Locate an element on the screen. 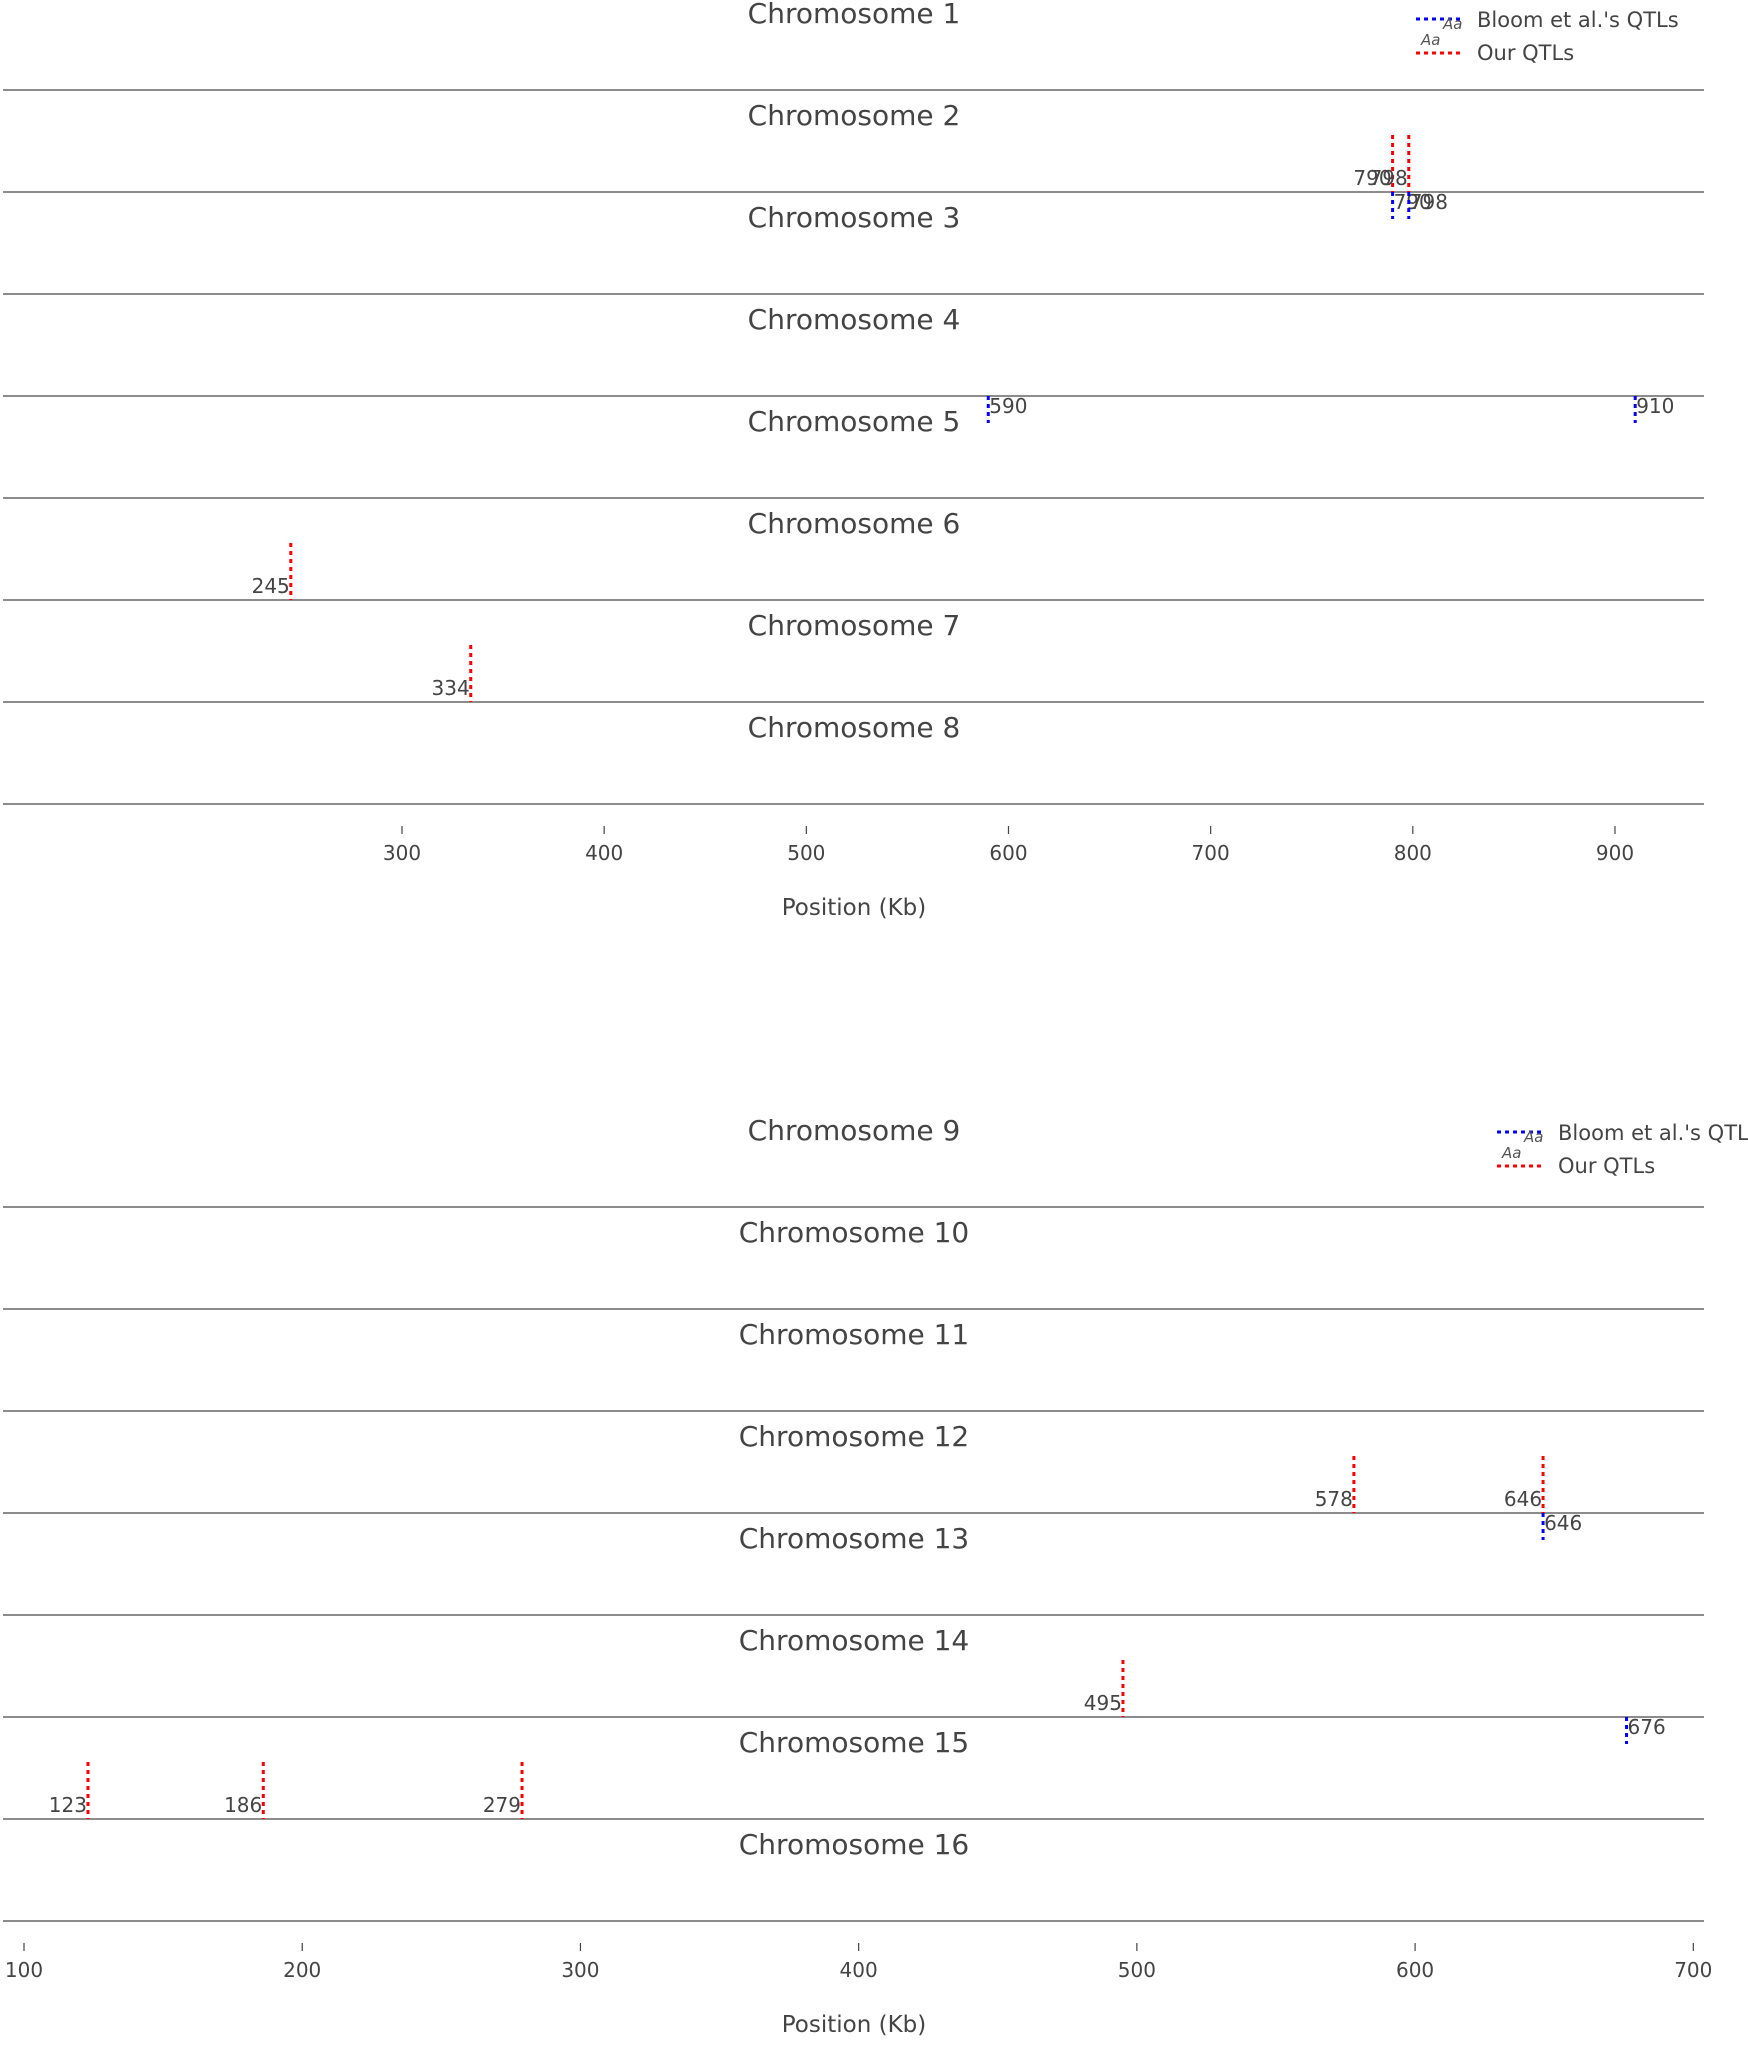 The height and width of the screenshot is (2048, 1748). x-tick-label: 800 is located at coordinates (1413, 853).